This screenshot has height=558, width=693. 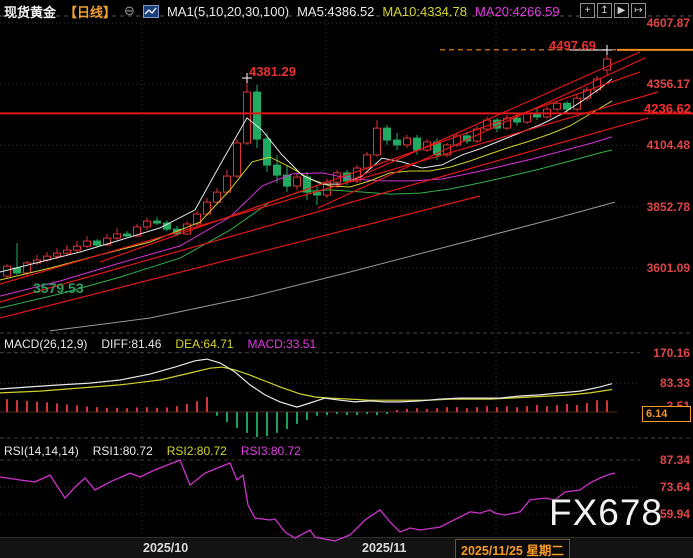 I want to click on oct-high-label: 4381.29, so click(x=272, y=71).